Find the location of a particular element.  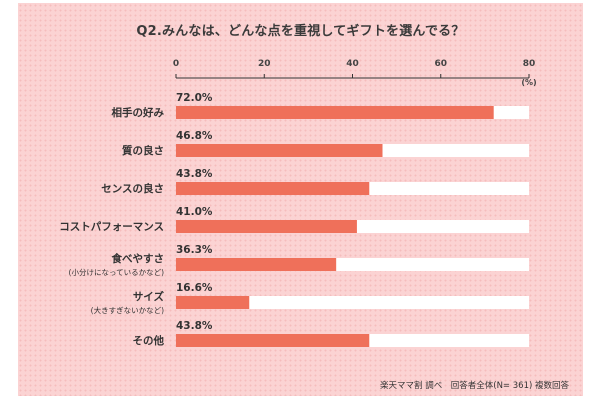

x-tick-label: 60 is located at coordinates (440, 64).